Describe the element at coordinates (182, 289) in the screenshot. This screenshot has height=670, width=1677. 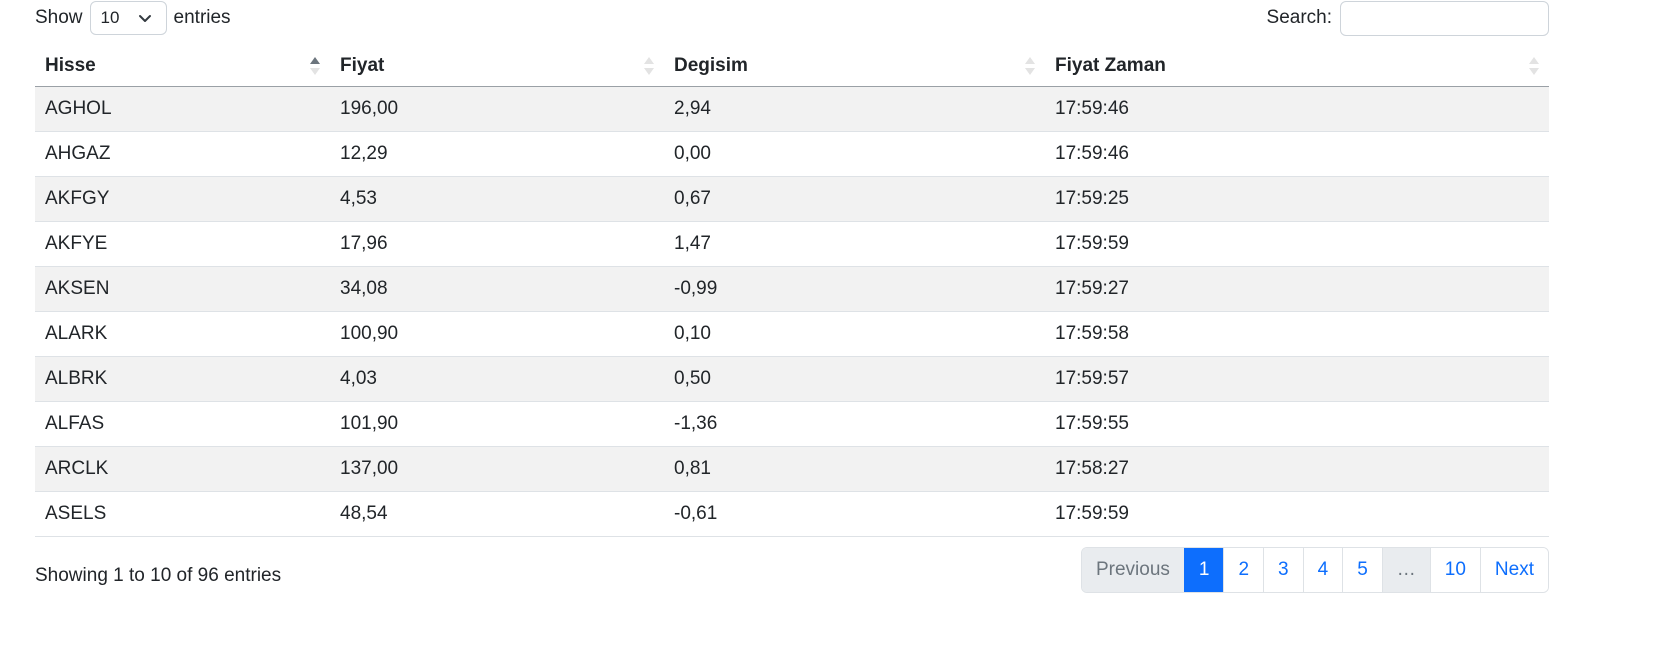
I see `cell-hisse: AKSEN` at that location.